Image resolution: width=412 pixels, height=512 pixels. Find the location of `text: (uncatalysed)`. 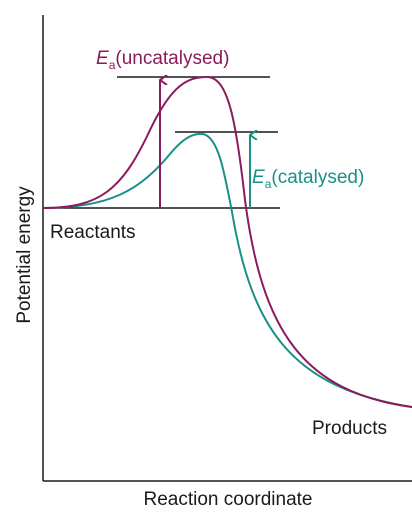

text: (uncatalysed) is located at coordinates (172, 58).